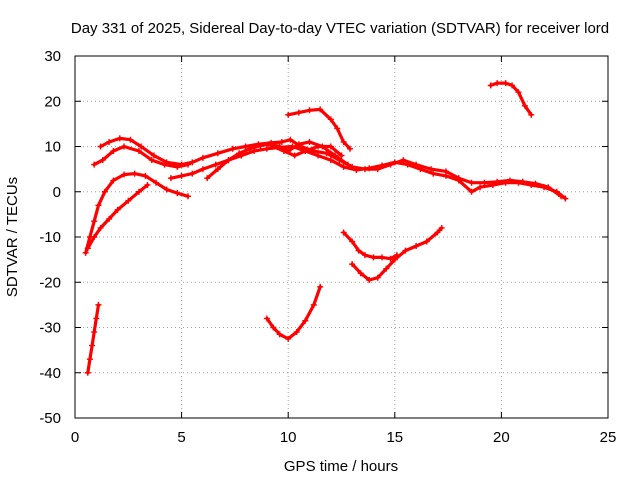  Describe the element at coordinates (511, 99) in the screenshot. I see `series-s10` at that location.